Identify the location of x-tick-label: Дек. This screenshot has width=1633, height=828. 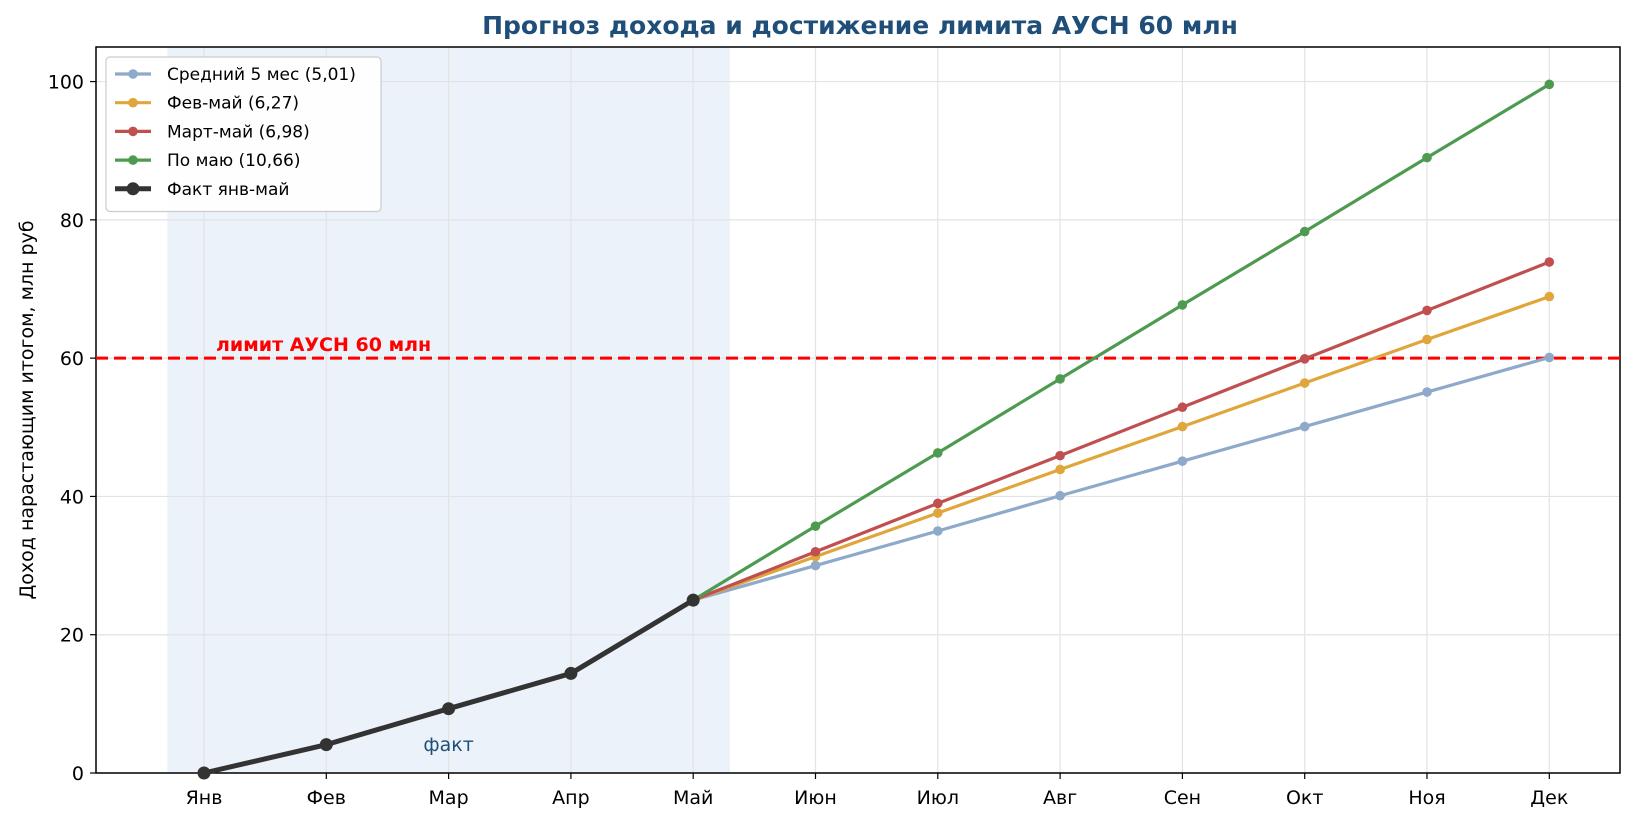
(1549, 798).